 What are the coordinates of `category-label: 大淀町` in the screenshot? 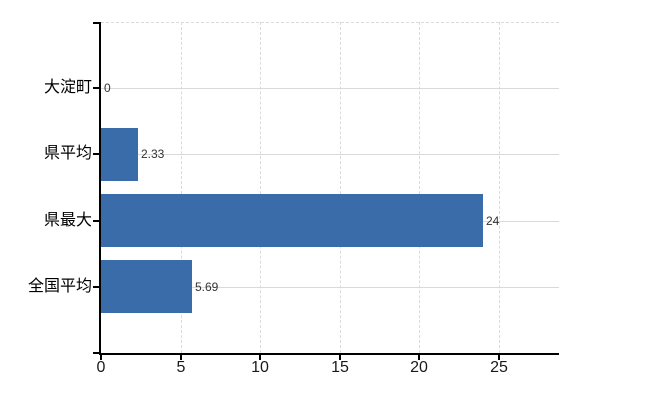 It's located at (67, 87).